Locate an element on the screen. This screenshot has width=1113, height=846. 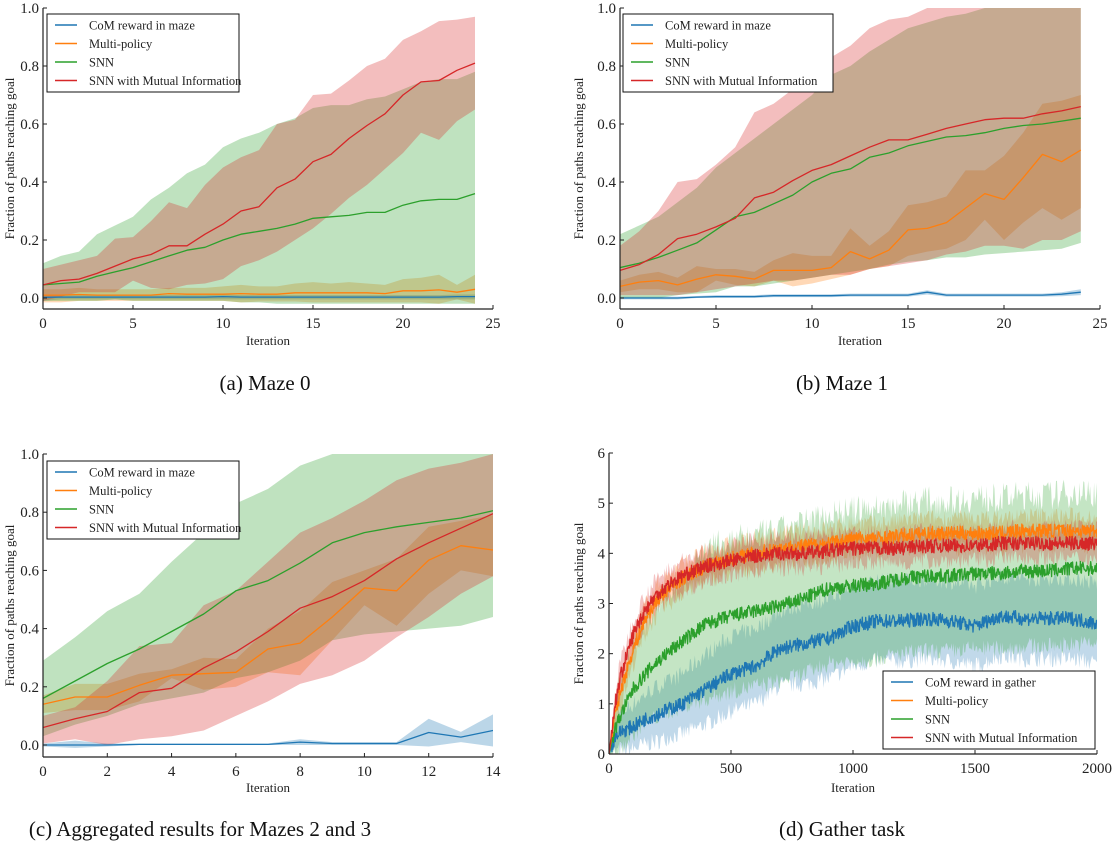
y-tick-label: 4 is located at coordinates (602, 554).